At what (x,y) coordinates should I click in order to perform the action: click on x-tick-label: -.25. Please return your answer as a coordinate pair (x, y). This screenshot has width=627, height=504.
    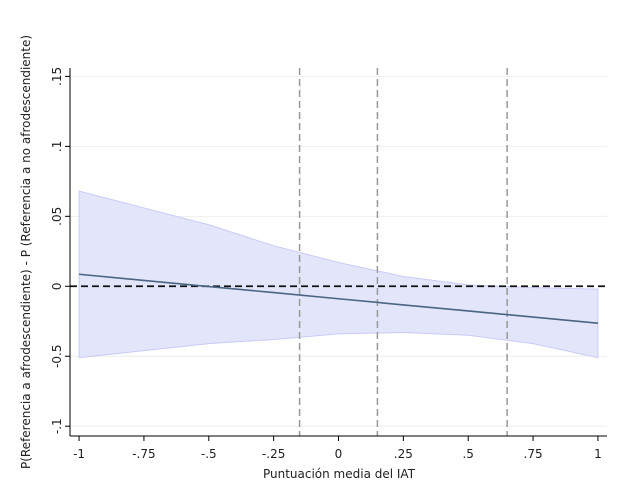
    Looking at the image, I should click on (273, 454).